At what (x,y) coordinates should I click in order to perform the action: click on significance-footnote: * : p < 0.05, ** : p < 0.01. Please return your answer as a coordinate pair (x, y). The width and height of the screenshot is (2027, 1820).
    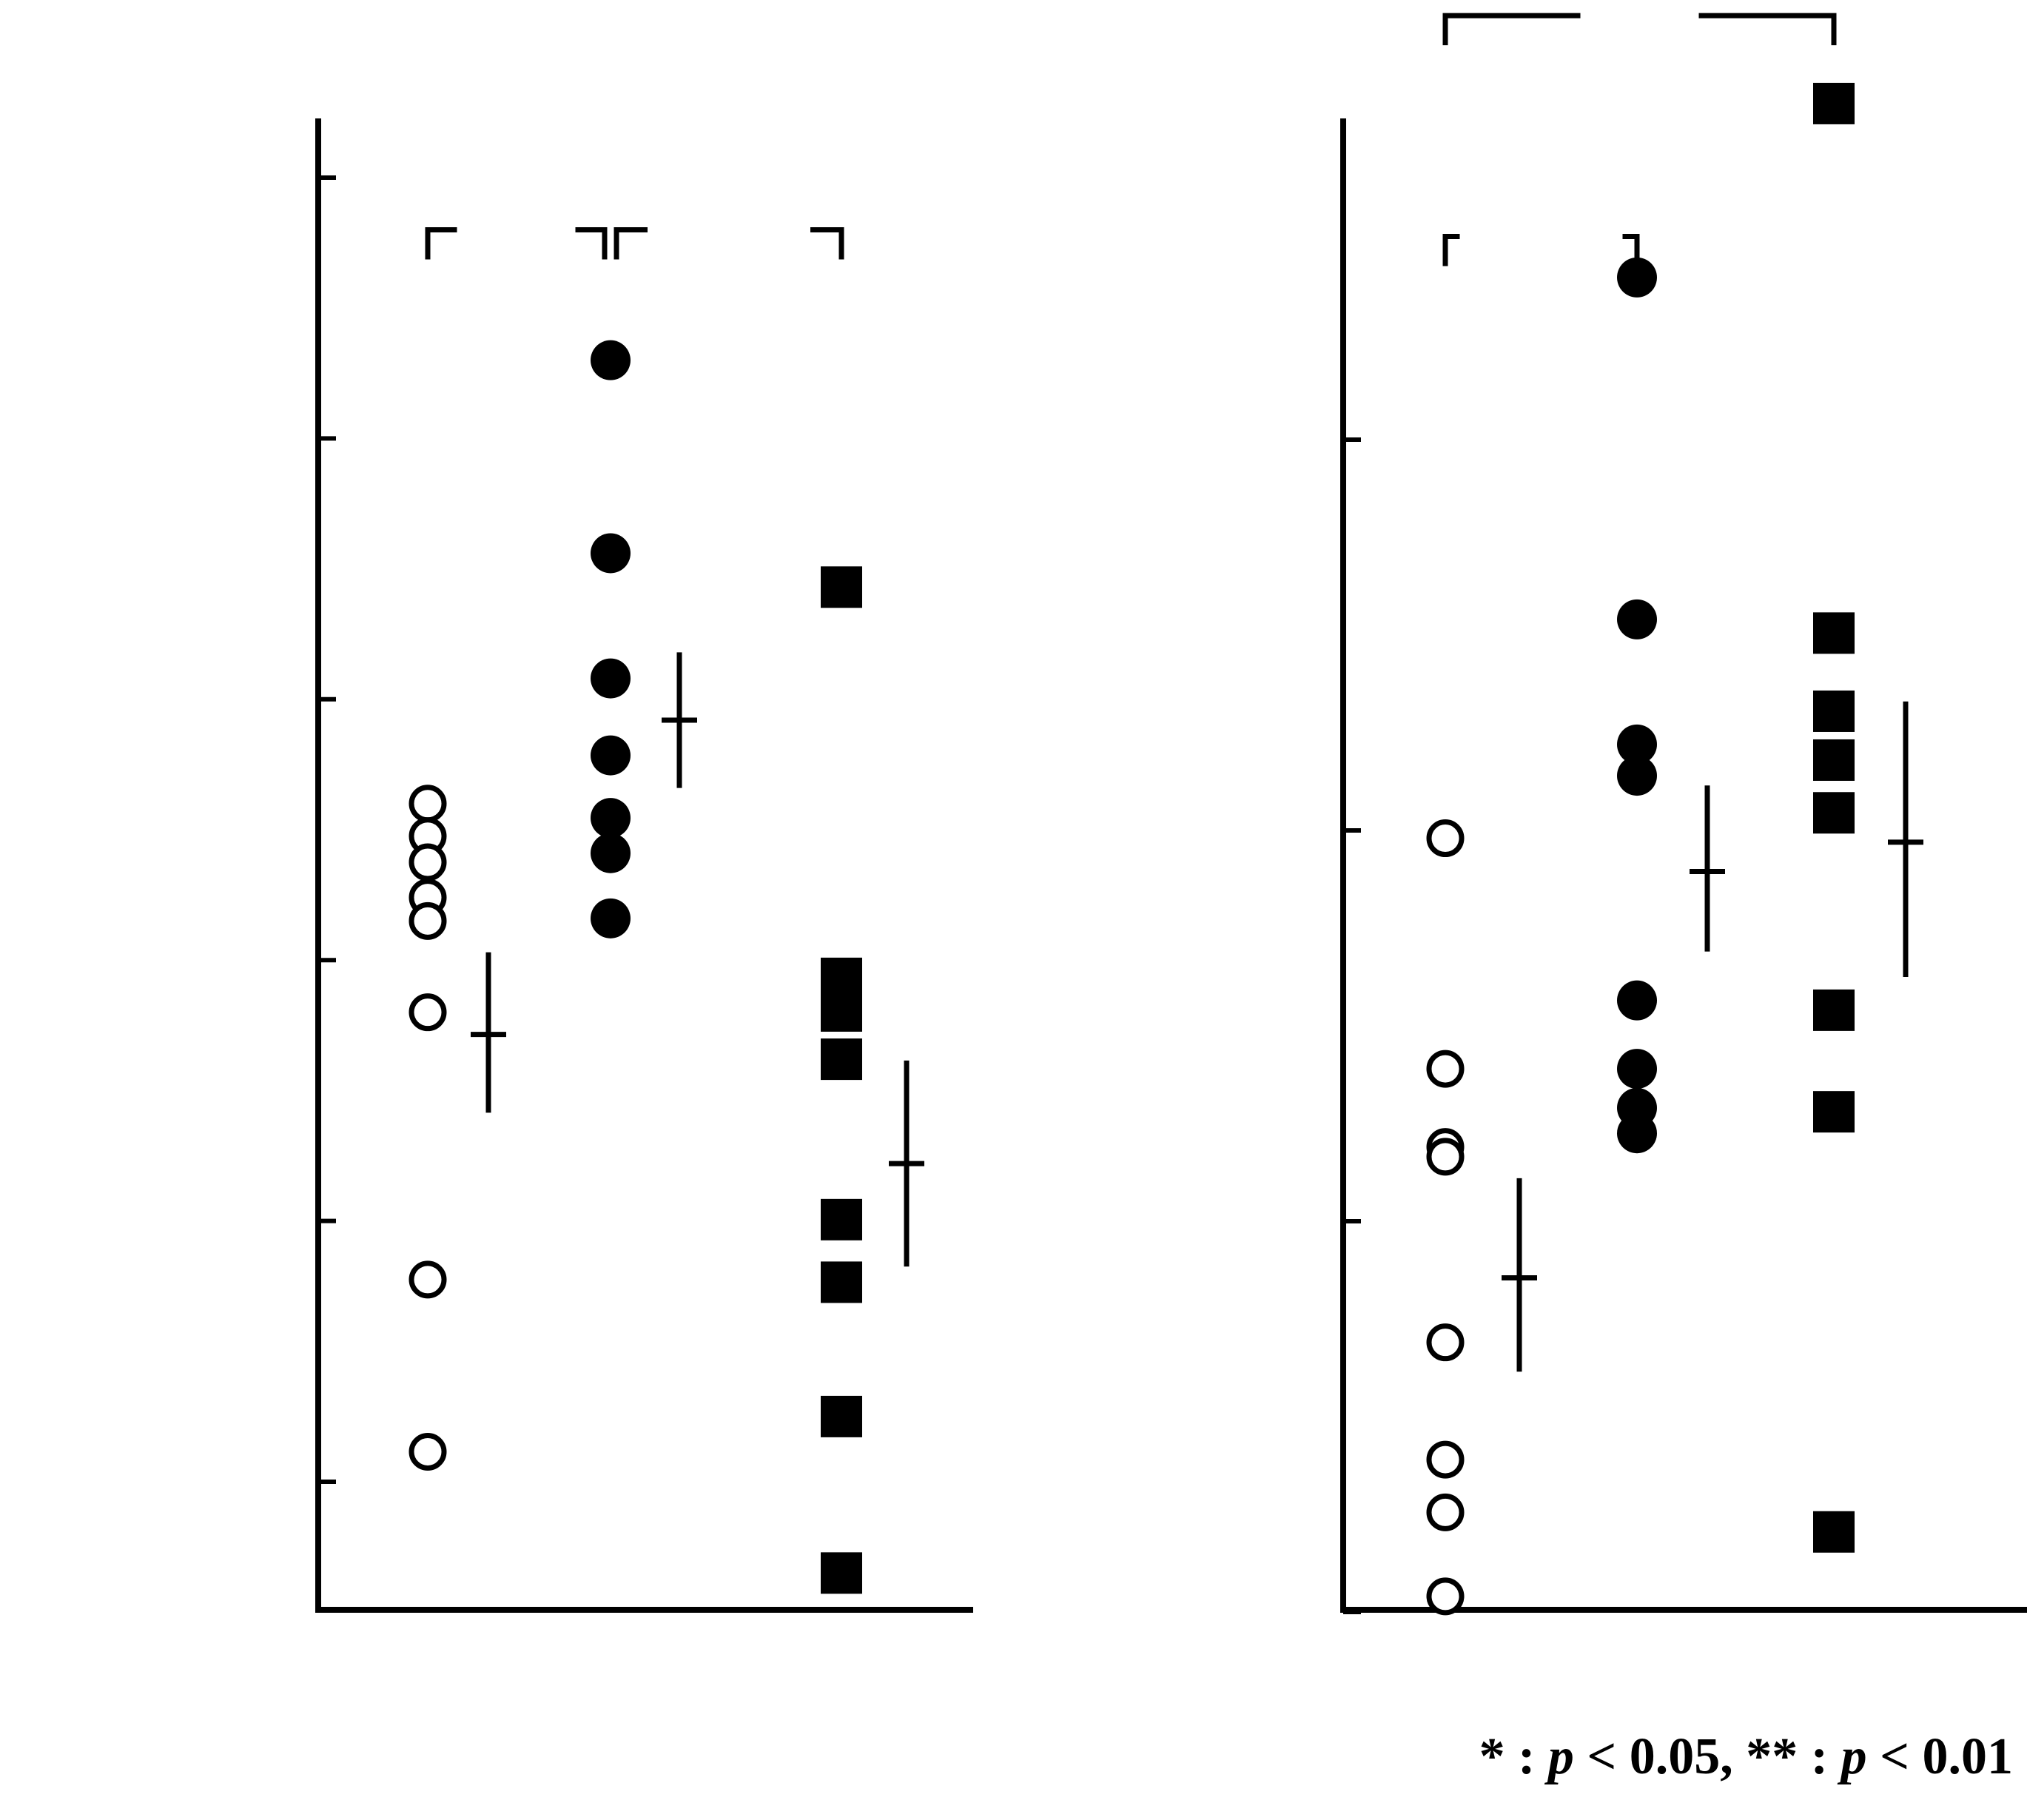
    Looking at the image, I should click on (1746, 1757).